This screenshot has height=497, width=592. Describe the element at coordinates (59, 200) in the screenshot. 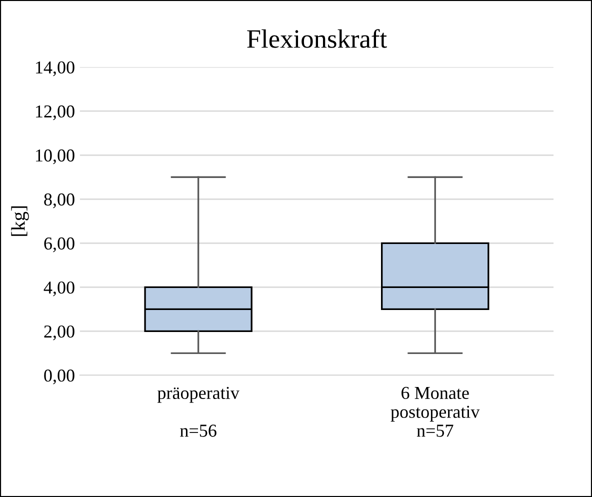

I see `y-tick-label: 8,00` at that location.